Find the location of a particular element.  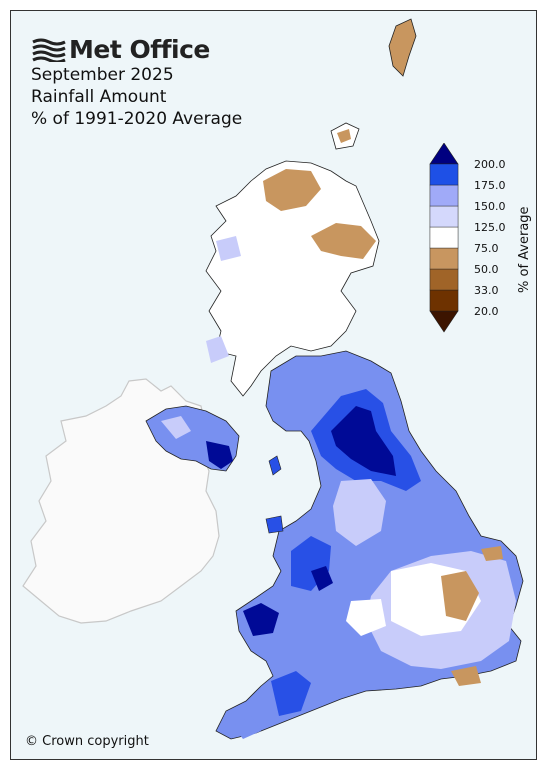

anglesey is located at coordinates (274, 524).